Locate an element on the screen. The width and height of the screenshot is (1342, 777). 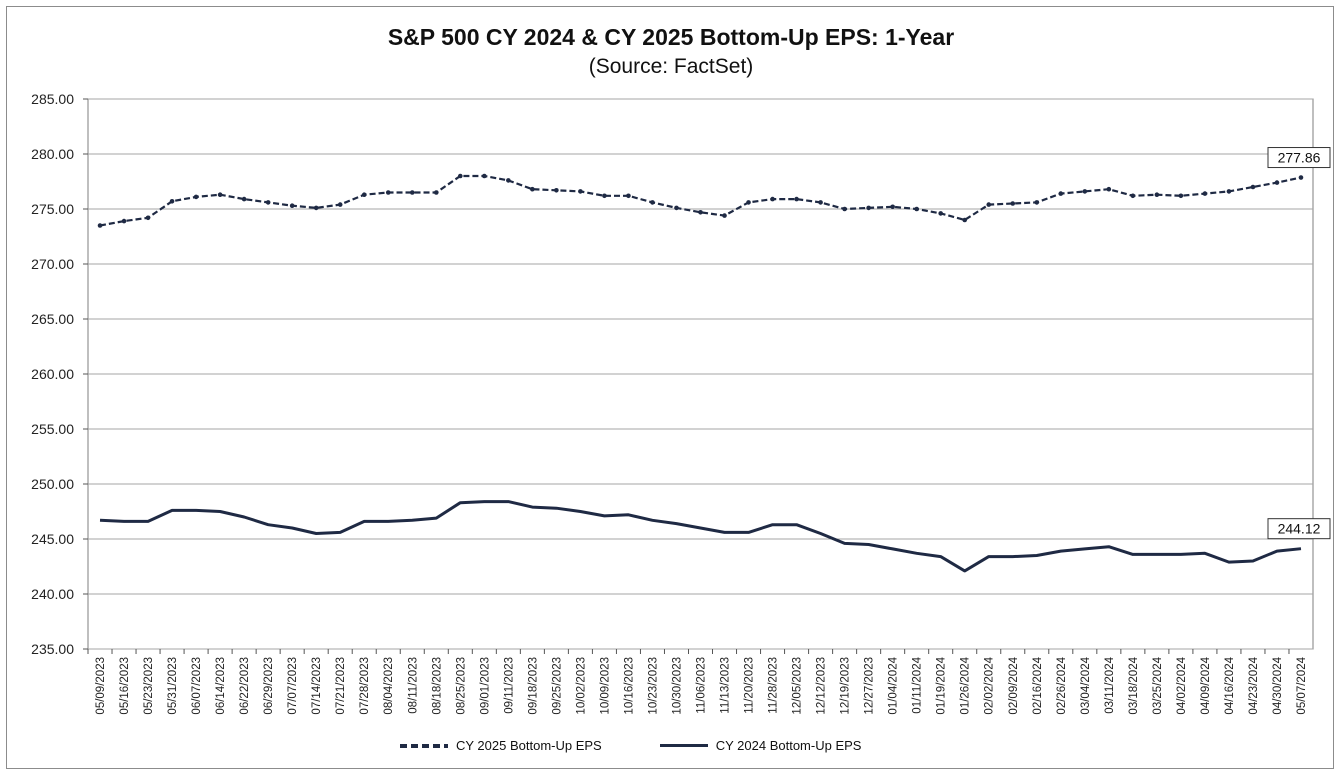
x-tick-label: 03/18/2024 is located at coordinates (1134, 685).